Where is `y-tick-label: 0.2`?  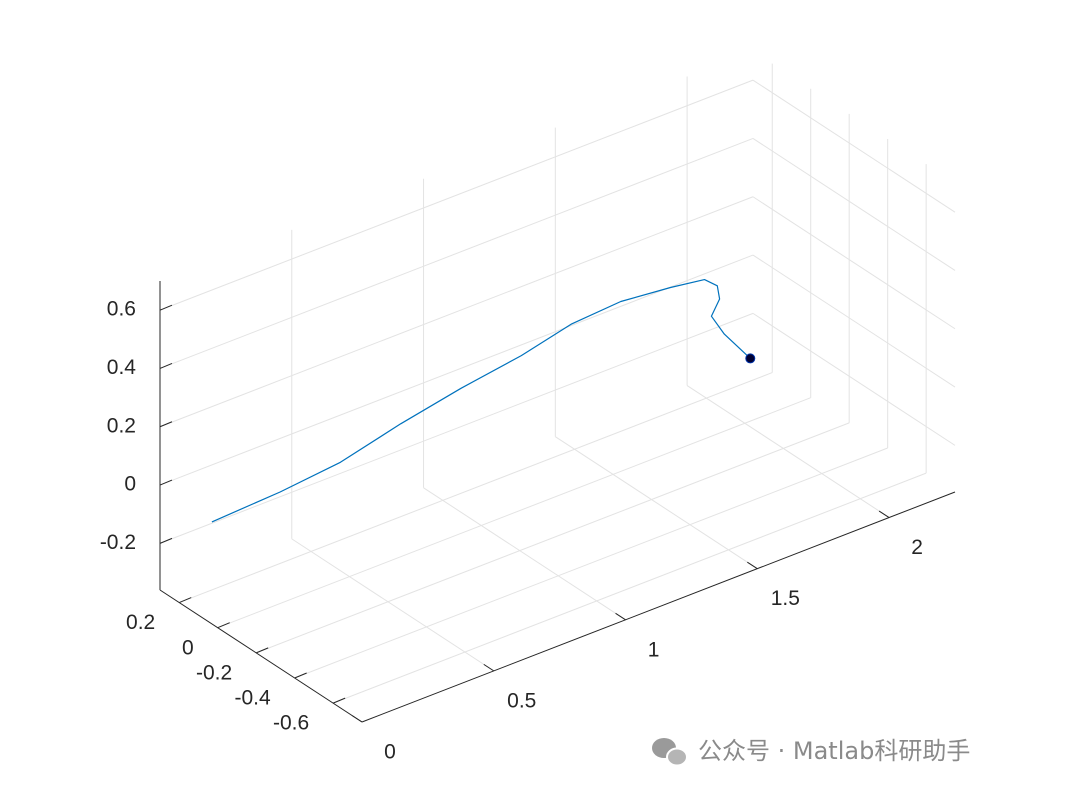
y-tick-label: 0.2 is located at coordinates (140, 622).